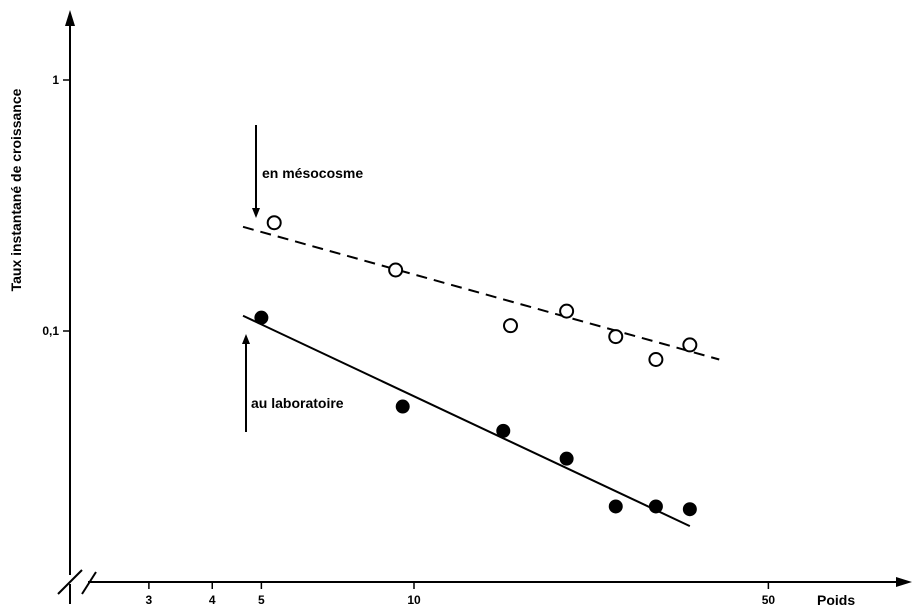  What do you see at coordinates (50, 331) in the screenshot?
I see `y-tick-label: 0,1` at bounding box center [50, 331].